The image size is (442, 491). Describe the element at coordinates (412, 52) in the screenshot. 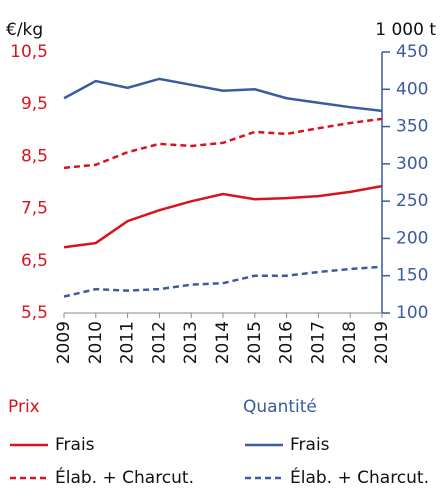

I see `y2-tick-label: 450` at that location.